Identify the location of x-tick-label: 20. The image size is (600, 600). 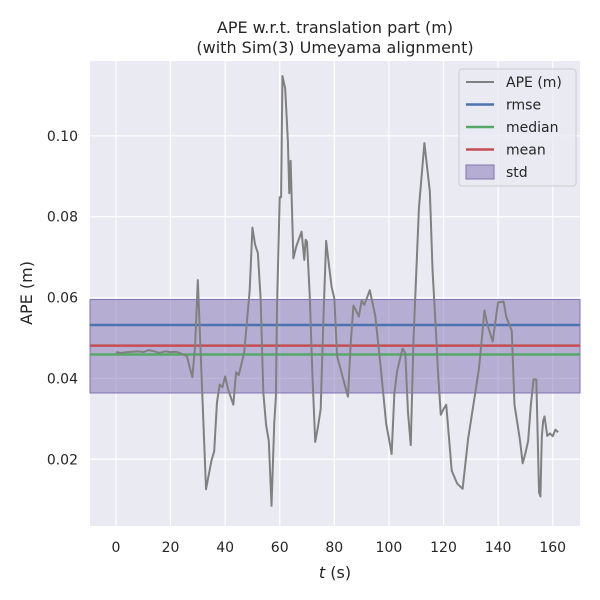
(171, 548).